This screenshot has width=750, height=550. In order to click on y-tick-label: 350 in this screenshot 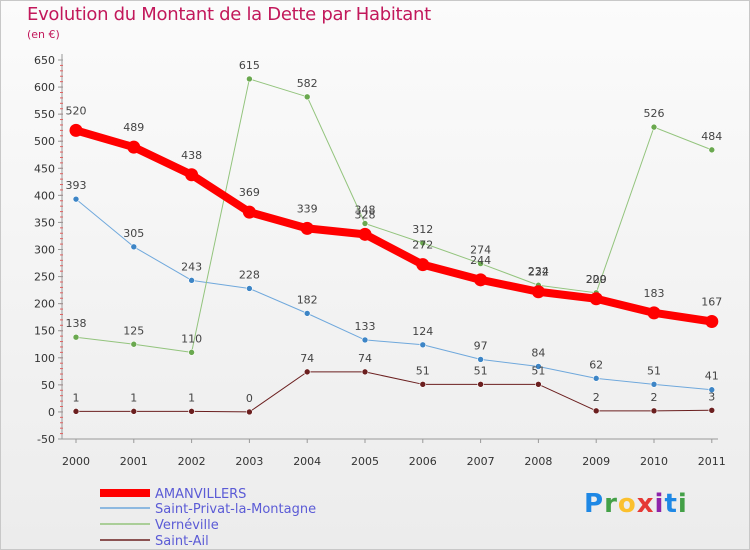, I will do `click(44, 222)`.